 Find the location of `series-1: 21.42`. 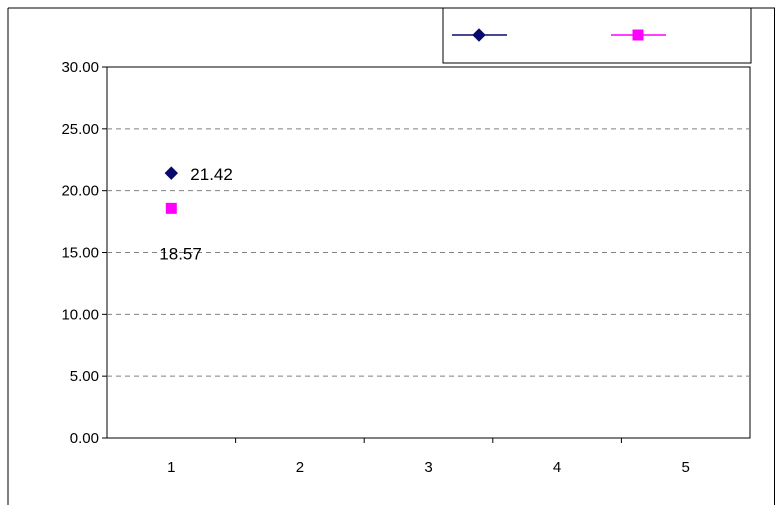

series-1: 21.42 is located at coordinates (198, 174).